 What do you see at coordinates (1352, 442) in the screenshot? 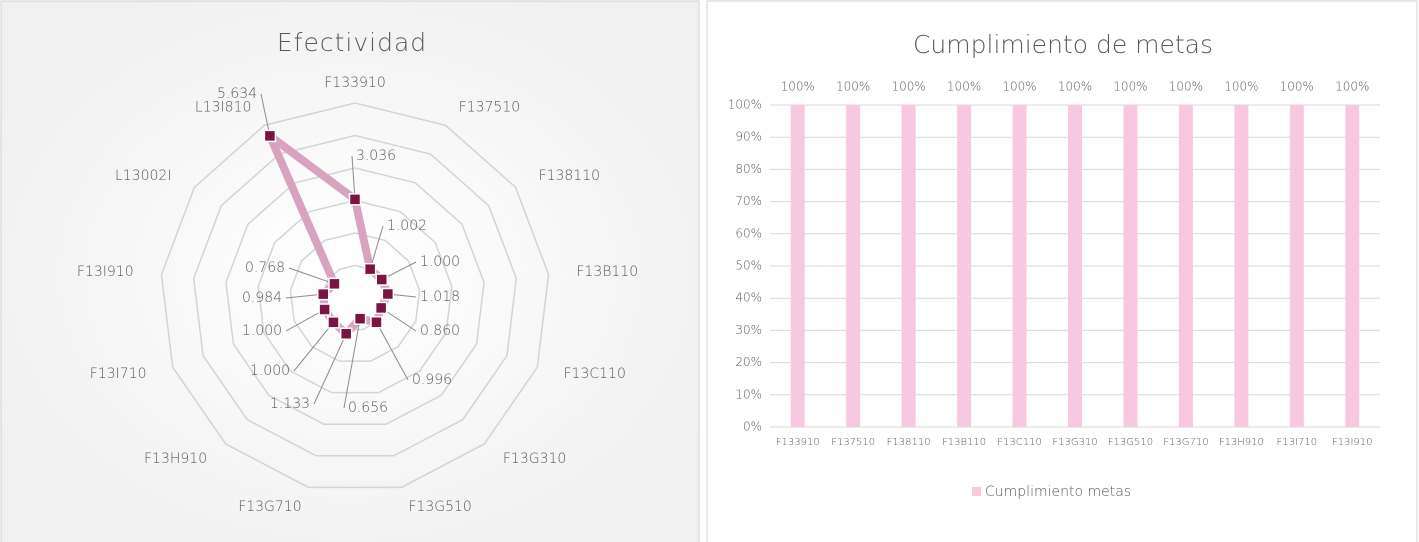
I see `x-tick-label: F13I910` at bounding box center [1352, 442].